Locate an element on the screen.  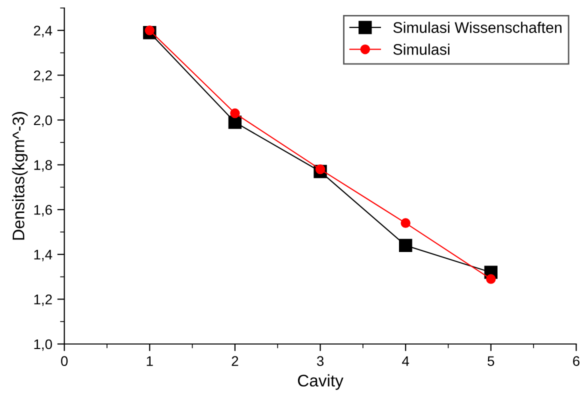
x-tick-label: 1 is located at coordinates (149, 361).